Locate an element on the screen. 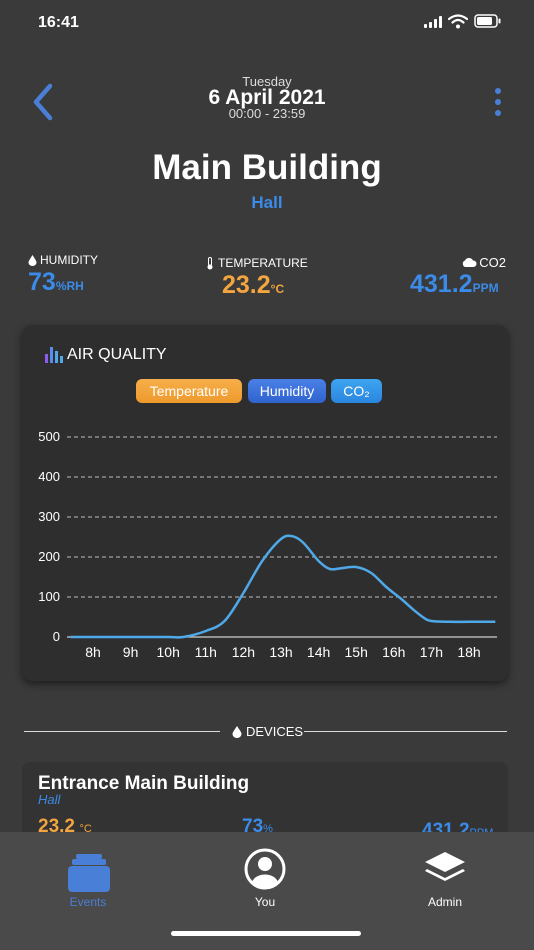 The width and height of the screenshot is (534, 950). thermometer-icon is located at coordinates (210, 262).